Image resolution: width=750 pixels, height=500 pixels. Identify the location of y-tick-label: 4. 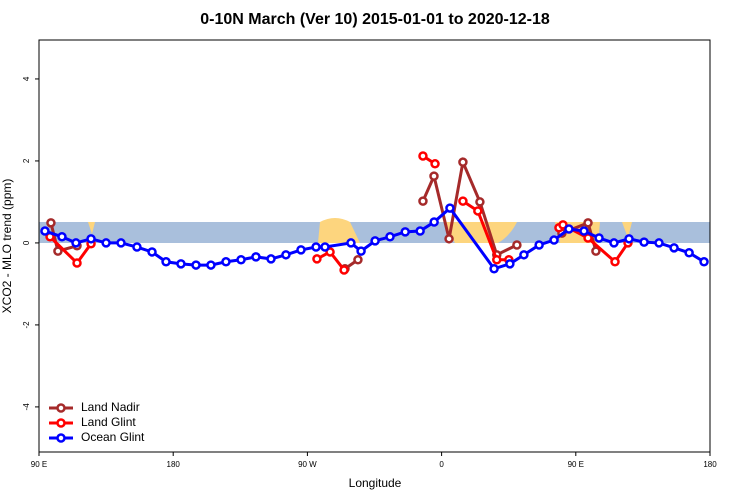
(26, 78).